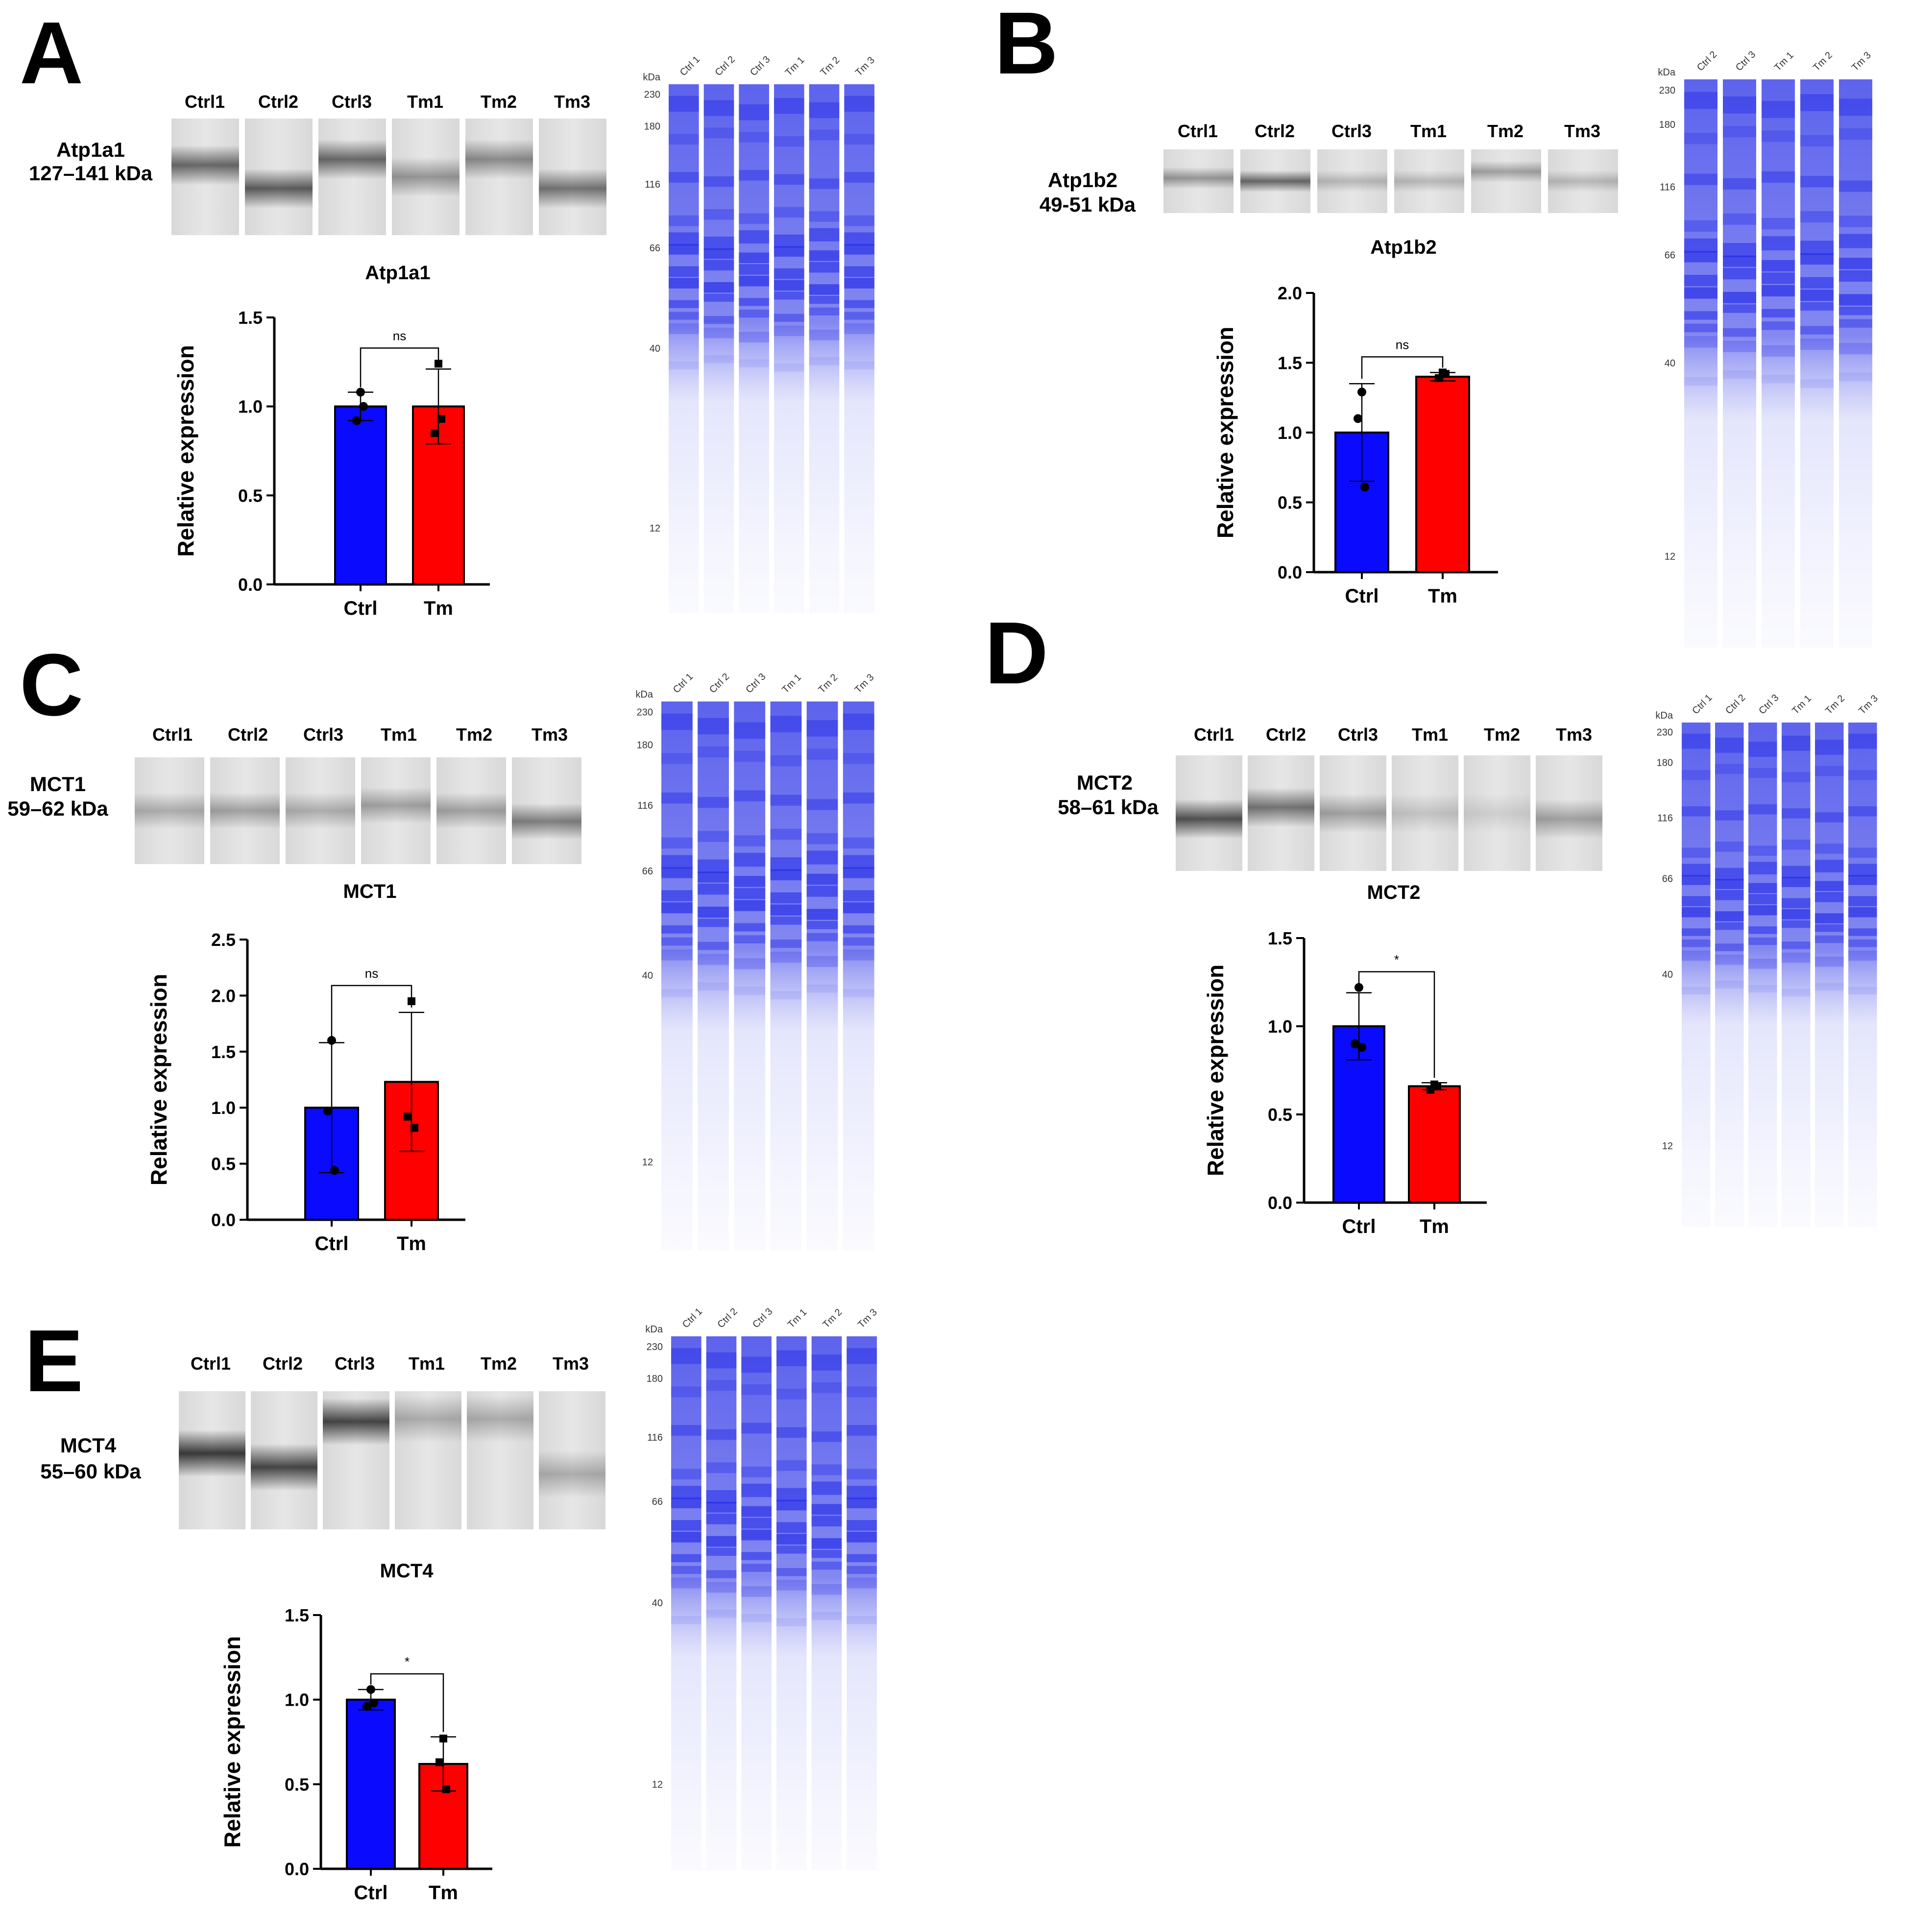 This screenshot has height=1932, width=1911. I want to click on protein-name: MCT1, so click(58, 784).